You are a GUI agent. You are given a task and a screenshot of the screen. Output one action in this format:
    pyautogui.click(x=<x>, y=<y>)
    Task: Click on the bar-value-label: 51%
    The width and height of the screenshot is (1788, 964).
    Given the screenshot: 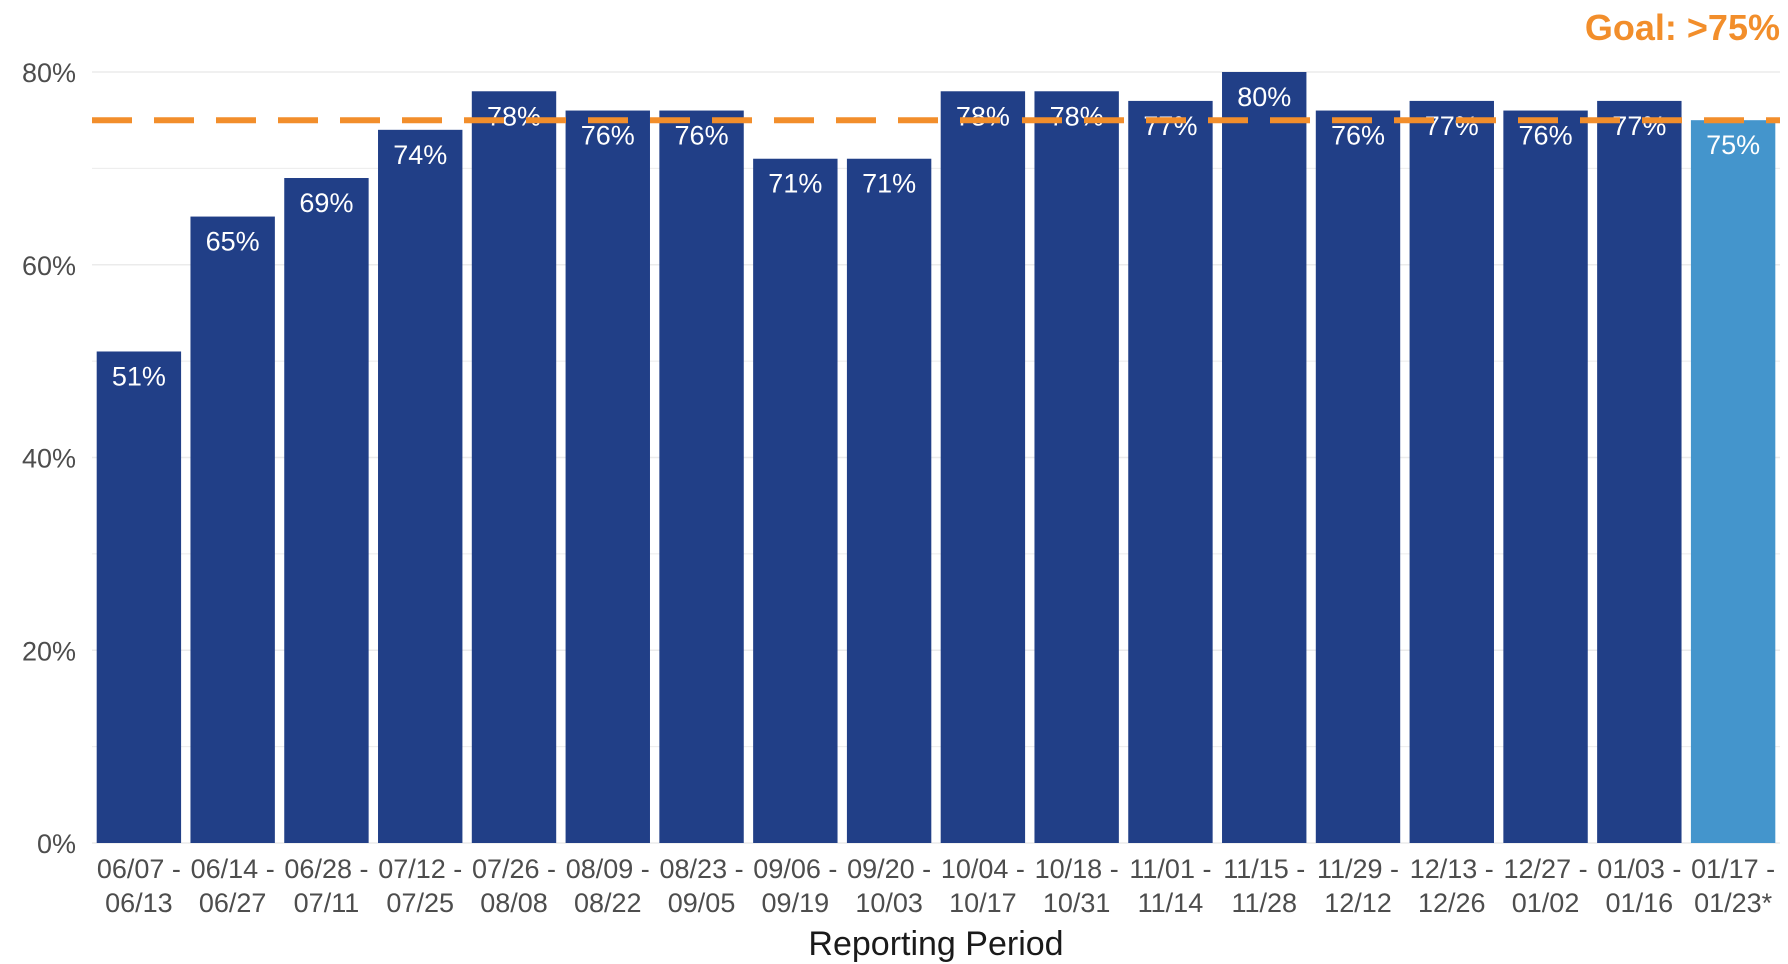 What is the action you would take?
    pyautogui.click(x=139, y=376)
    